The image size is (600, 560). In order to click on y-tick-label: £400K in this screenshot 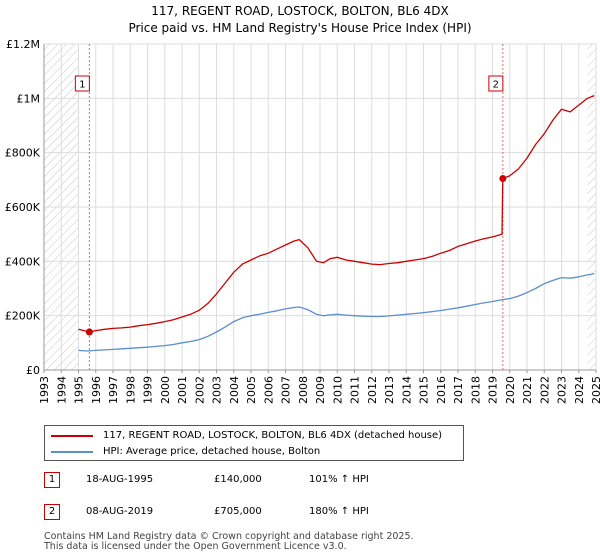, I will do `click(23, 261)`.